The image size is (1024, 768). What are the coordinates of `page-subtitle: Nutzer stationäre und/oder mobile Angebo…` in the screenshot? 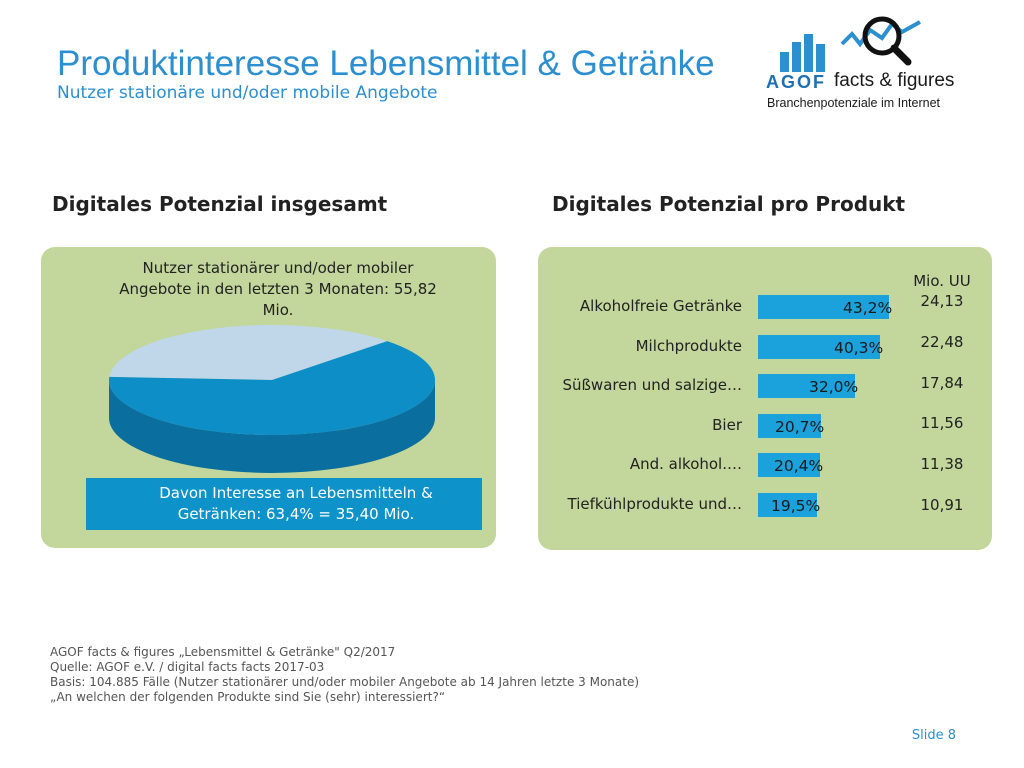 It's located at (247, 93).